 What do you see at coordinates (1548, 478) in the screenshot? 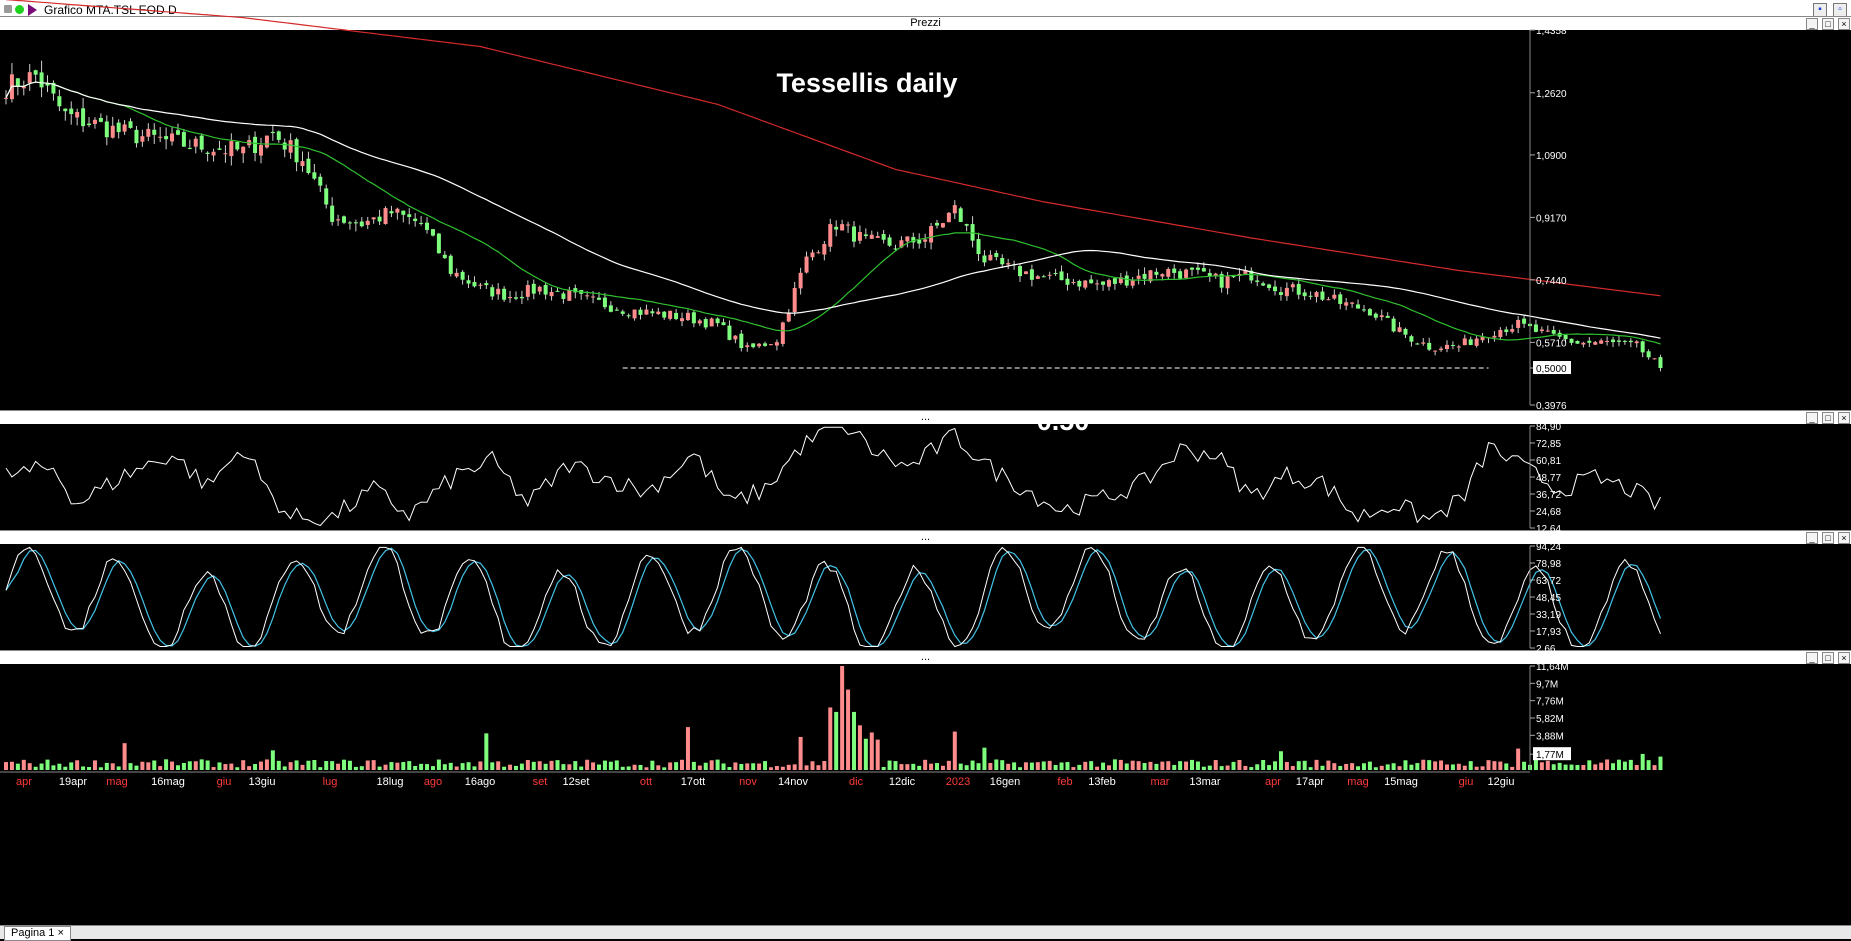
I see `y-tick-label: 48,77` at bounding box center [1548, 478].